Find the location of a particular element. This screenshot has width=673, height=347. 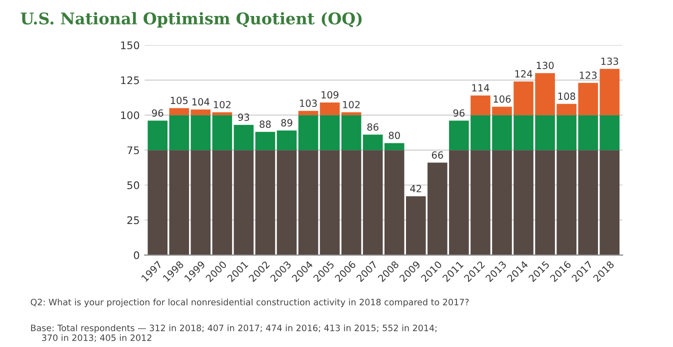

total-label: 104 is located at coordinates (201, 102).